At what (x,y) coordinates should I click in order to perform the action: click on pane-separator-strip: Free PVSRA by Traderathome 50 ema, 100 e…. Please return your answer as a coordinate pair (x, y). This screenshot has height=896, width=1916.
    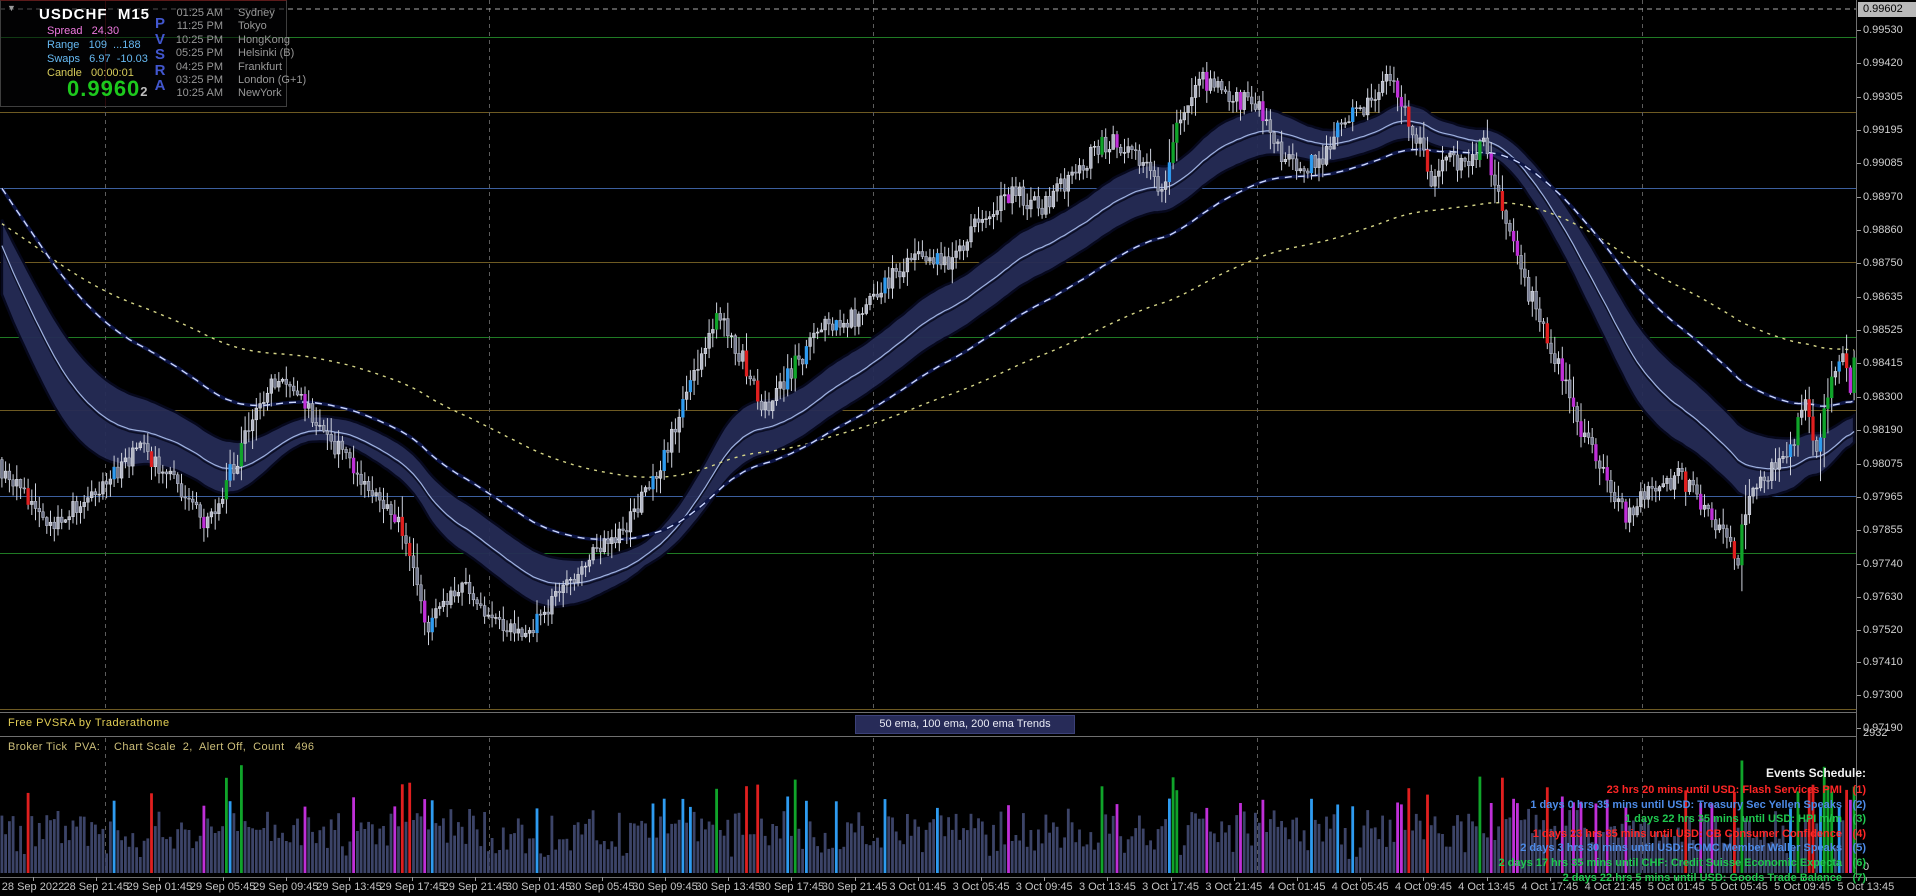
    Looking at the image, I should click on (958, 724).